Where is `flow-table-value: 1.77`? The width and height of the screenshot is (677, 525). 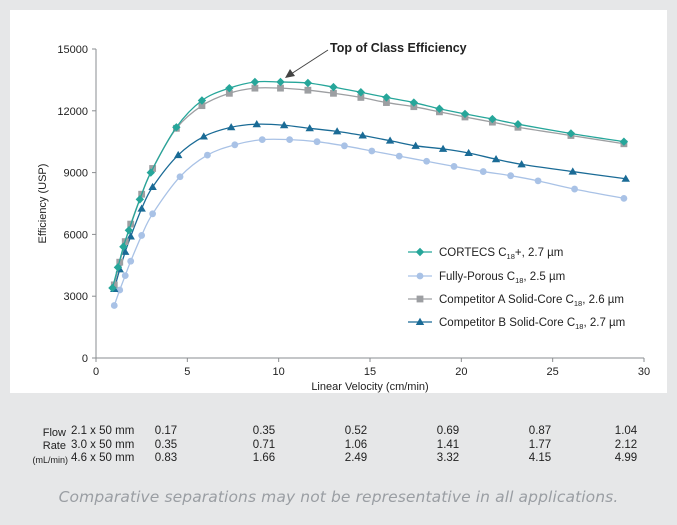
flow-table-value: 1.77 is located at coordinates (540, 444).